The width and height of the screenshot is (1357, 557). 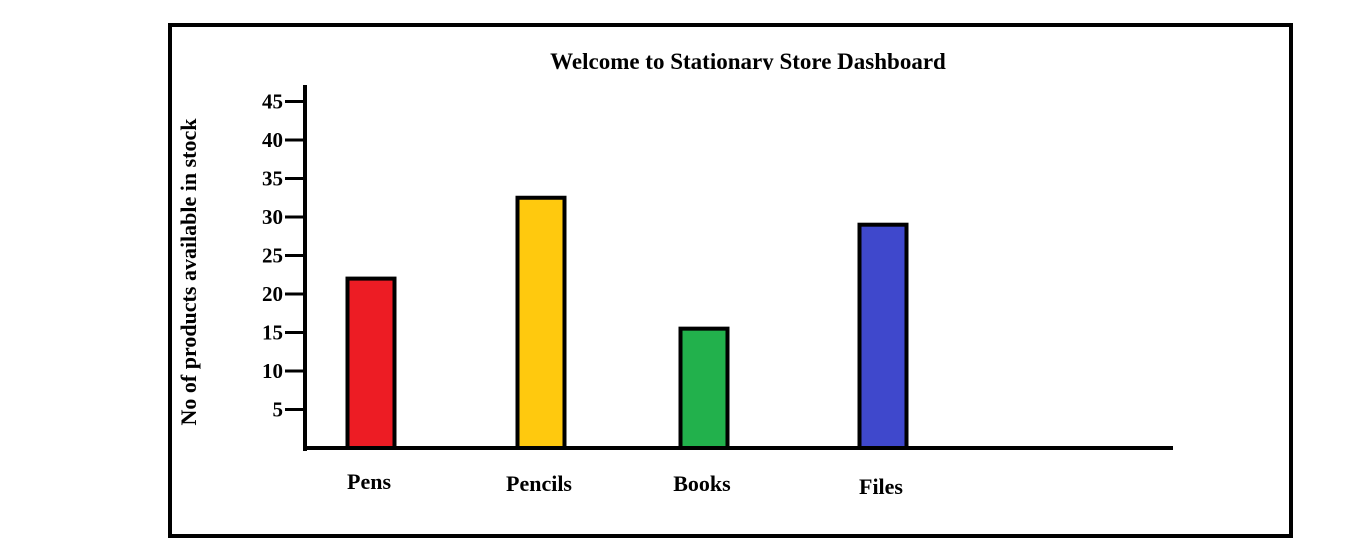 What do you see at coordinates (272, 102) in the screenshot?
I see `y-tick-label-45: 45` at bounding box center [272, 102].